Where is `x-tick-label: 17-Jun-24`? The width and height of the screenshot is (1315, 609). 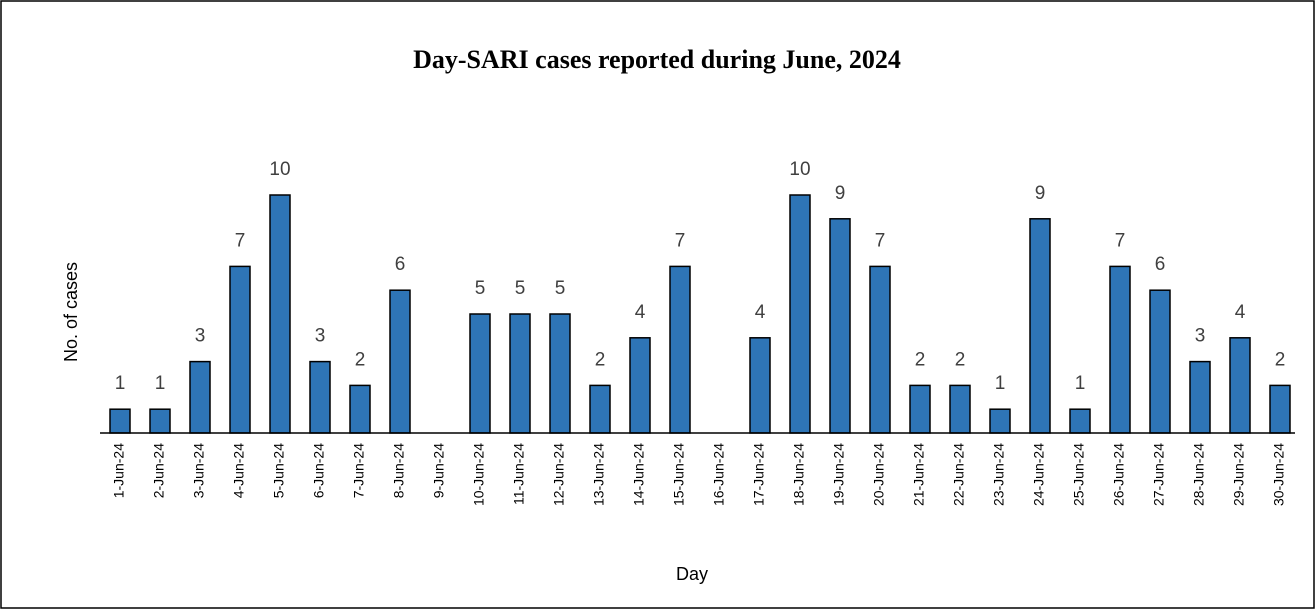 x-tick-label: 17-Jun-24 is located at coordinates (759, 474).